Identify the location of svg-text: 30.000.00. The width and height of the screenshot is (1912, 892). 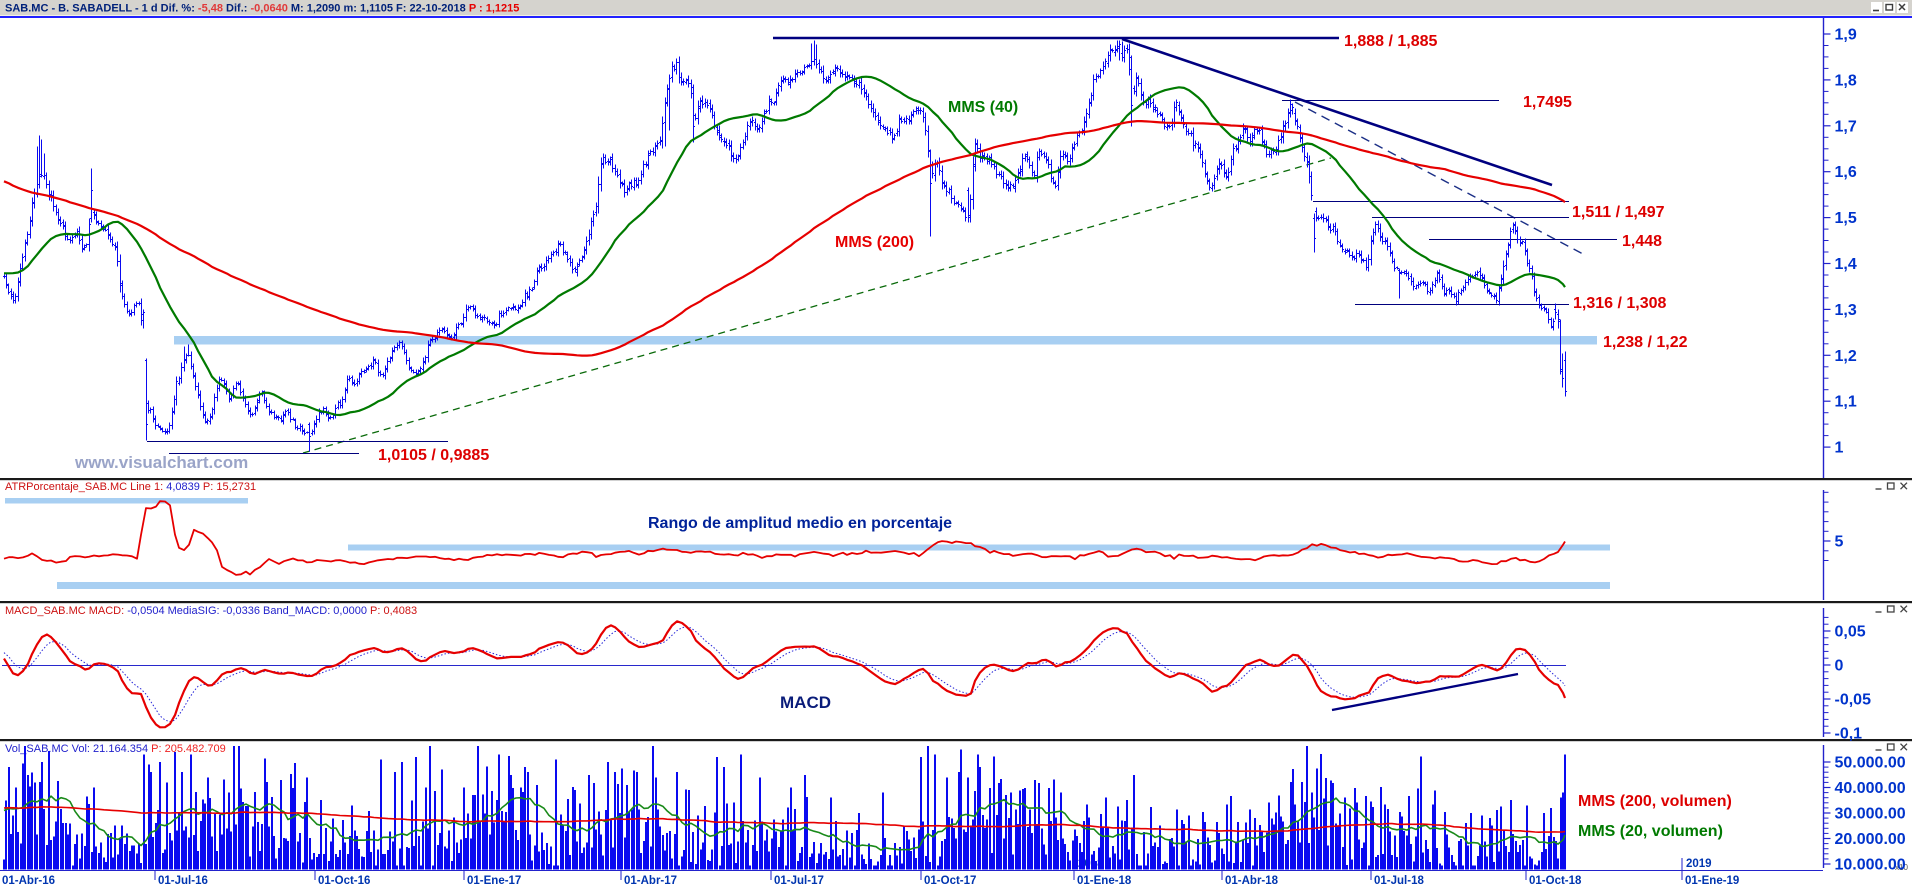
(1870, 814).